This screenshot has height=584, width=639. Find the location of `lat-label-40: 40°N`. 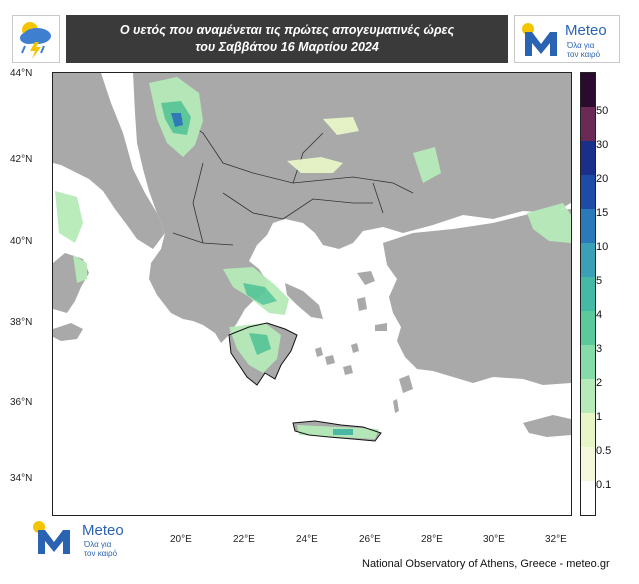

lat-label-40: 40°N is located at coordinates (21, 241).